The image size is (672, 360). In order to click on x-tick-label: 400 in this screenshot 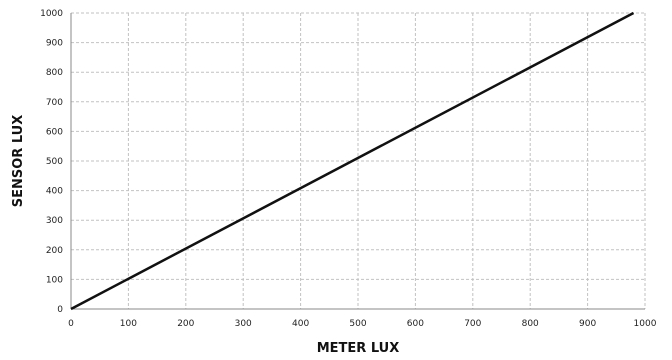, I will do `click(300, 324)`.